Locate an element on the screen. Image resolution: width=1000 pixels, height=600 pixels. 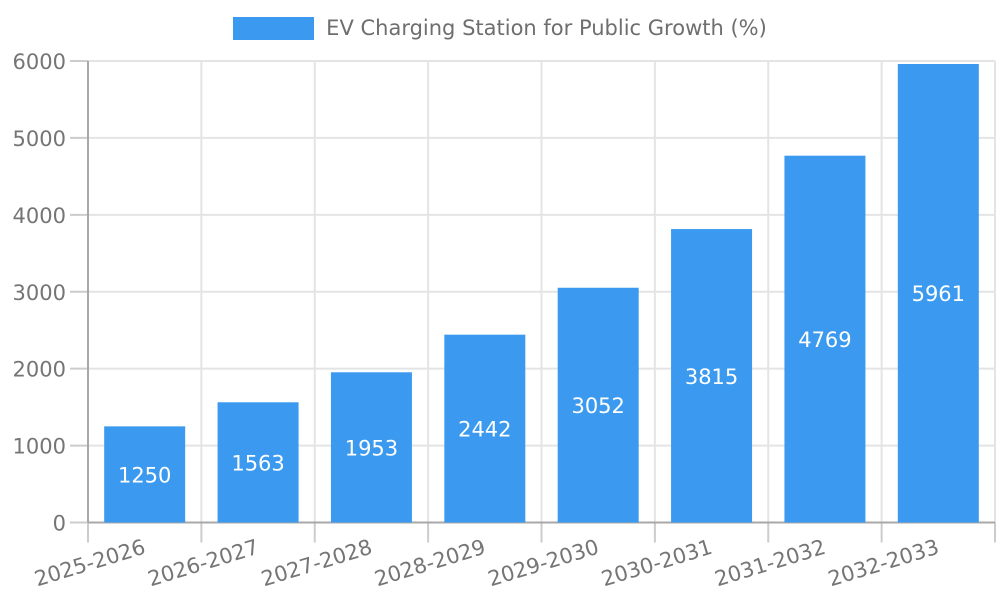
y-tick-label: 4000 is located at coordinates (39, 216).